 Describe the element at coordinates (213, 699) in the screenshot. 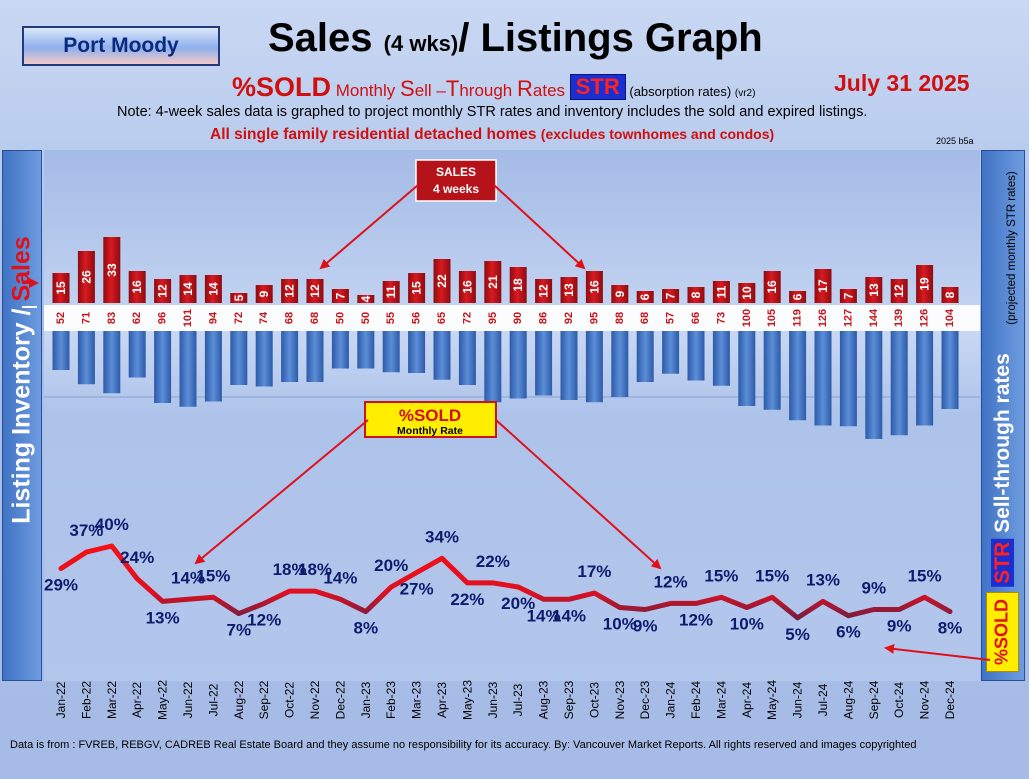

I see `x-tick-label: Jul-22` at that location.